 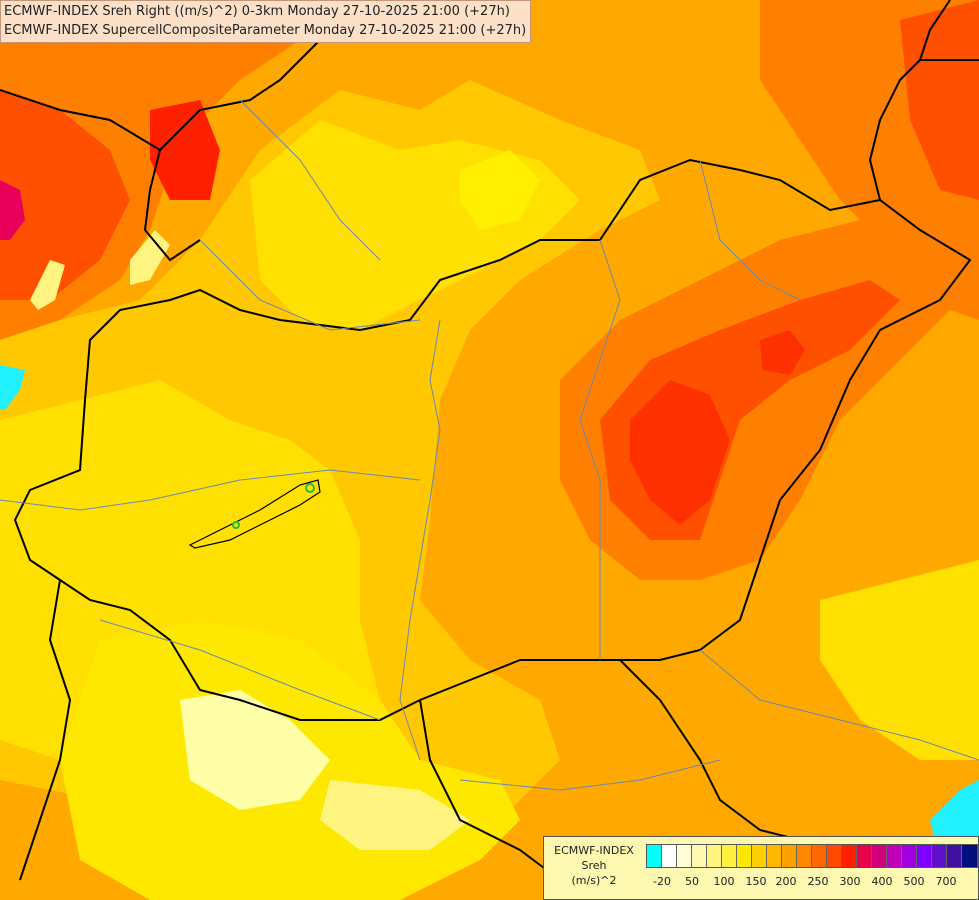 I want to click on legend-label-line-2: Sreh, so click(x=594, y=865).